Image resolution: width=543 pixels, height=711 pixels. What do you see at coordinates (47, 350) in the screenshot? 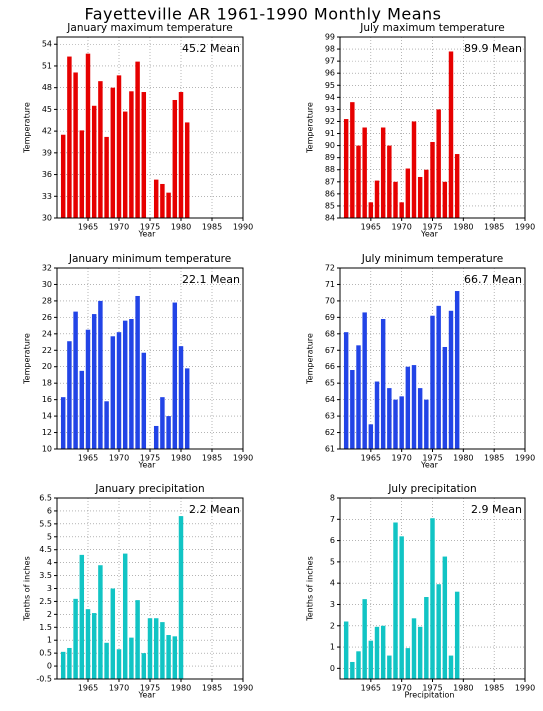
I see `y-tick-label: 22` at bounding box center [47, 350].